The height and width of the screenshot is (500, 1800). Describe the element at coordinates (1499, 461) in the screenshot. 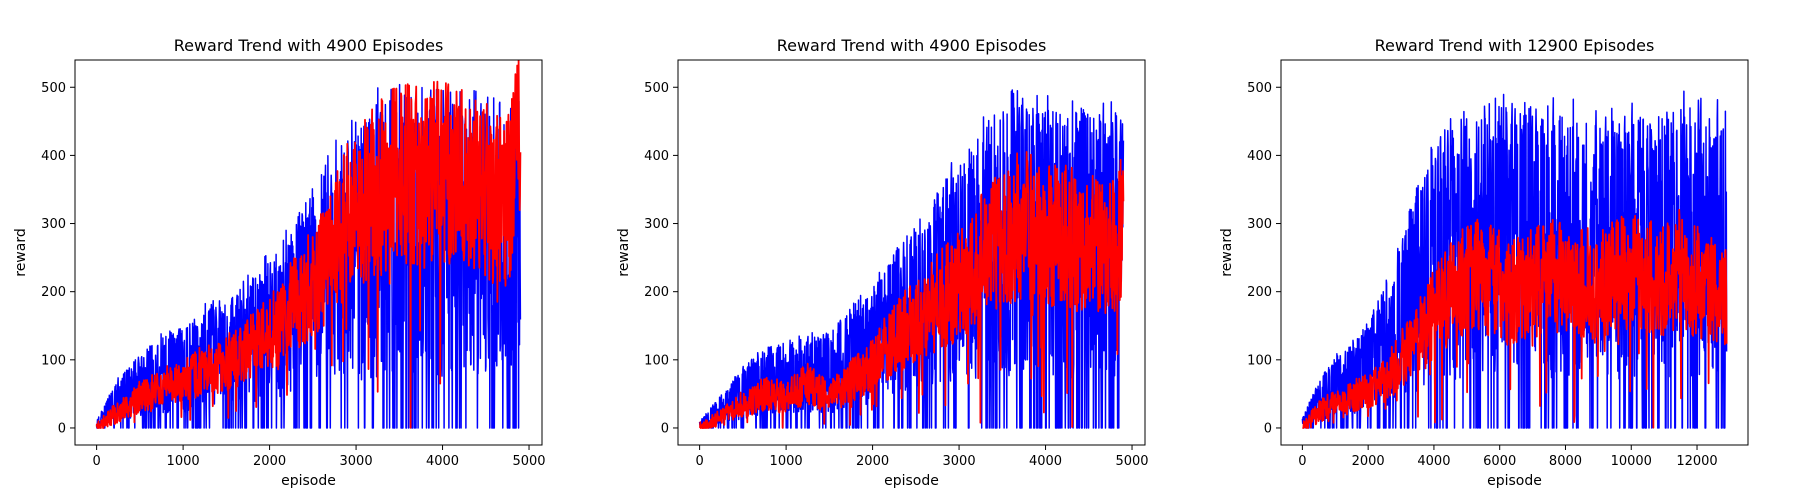

I see `x-tick-label: 6000` at that location.